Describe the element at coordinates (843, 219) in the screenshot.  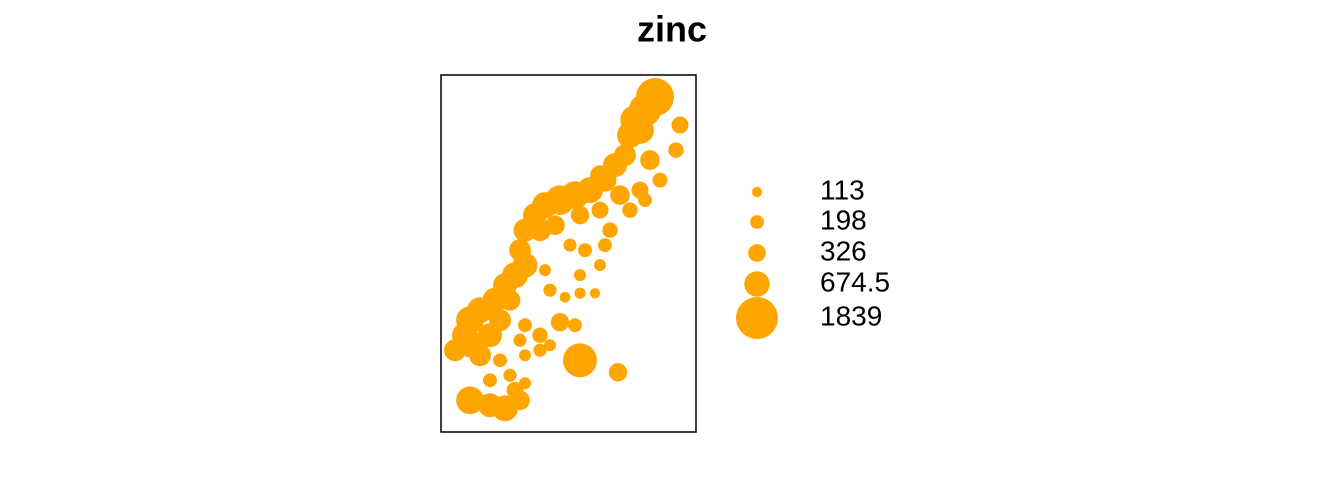
I see `legend-label: 198` at that location.